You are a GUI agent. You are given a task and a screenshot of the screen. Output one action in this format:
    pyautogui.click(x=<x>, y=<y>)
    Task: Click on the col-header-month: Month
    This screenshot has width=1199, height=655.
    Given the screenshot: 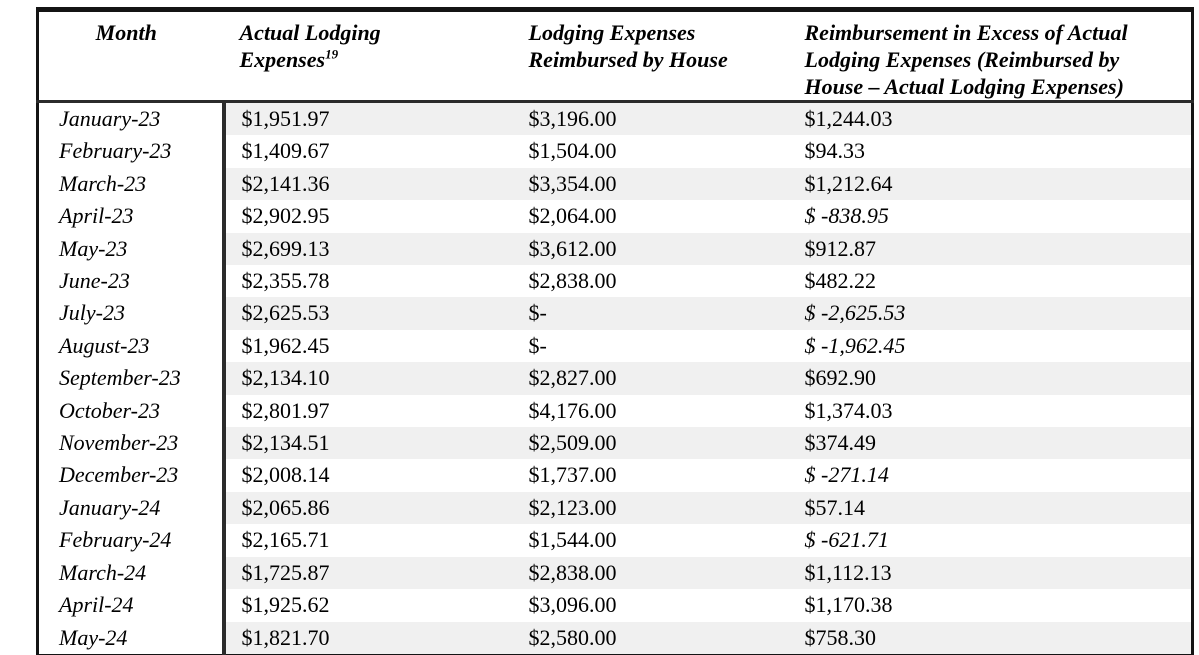 What is the action you would take?
    pyautogui.click(x=130, y=56)
    